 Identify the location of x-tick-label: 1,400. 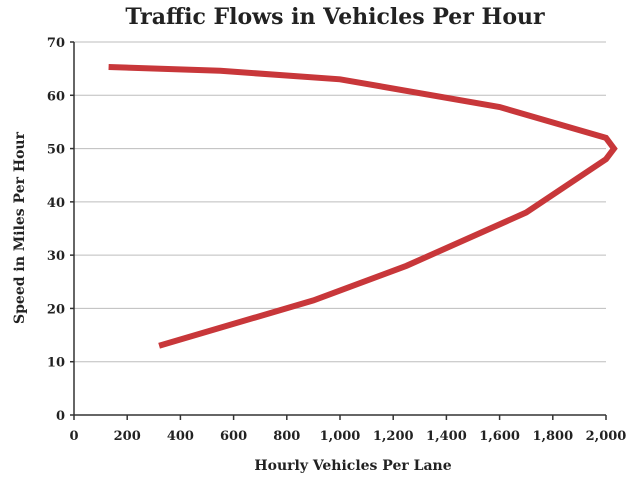
(446, 436).